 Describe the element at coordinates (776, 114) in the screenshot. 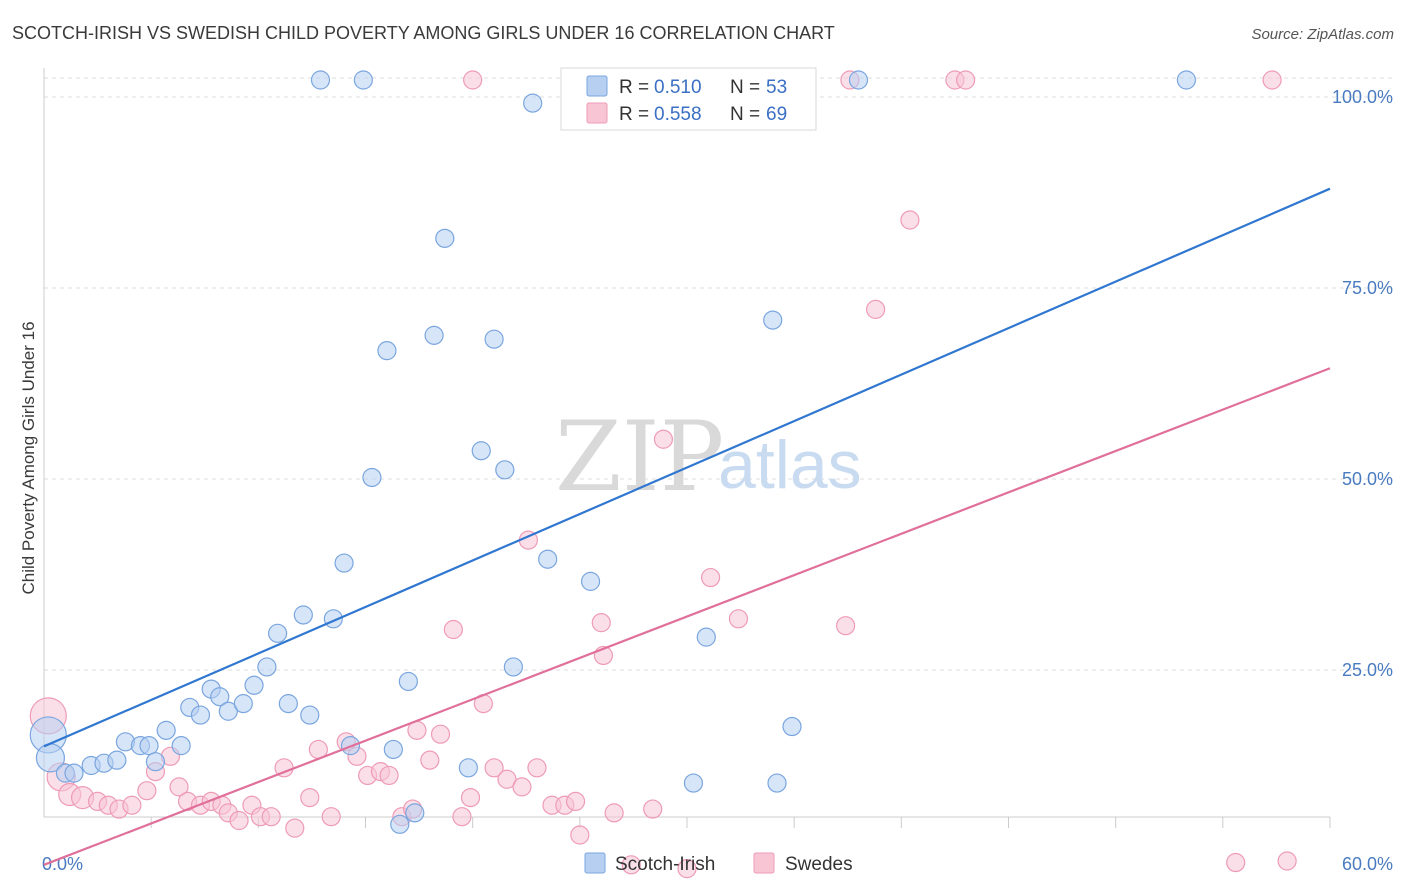

I see `legend-n-value-swedes: 69` at that location.